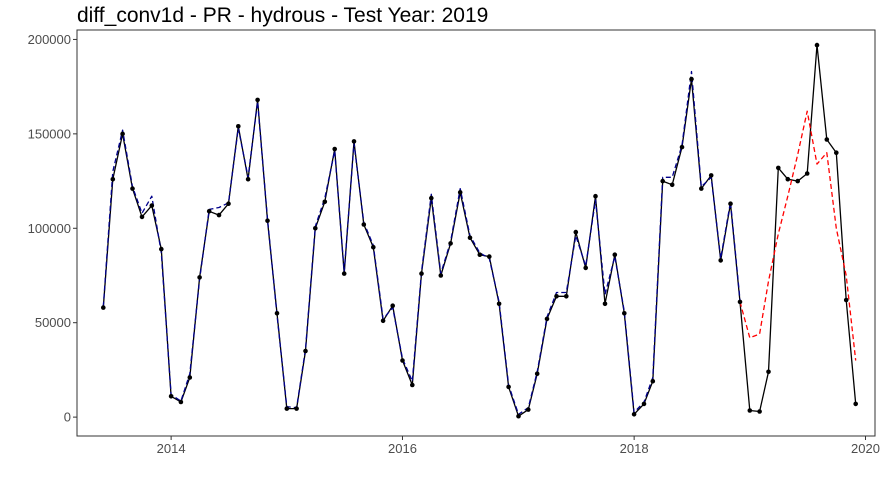  Describe the element at coordinates (634, 448) in the screenshot. I see `x-tick-label: 2018` at that location.